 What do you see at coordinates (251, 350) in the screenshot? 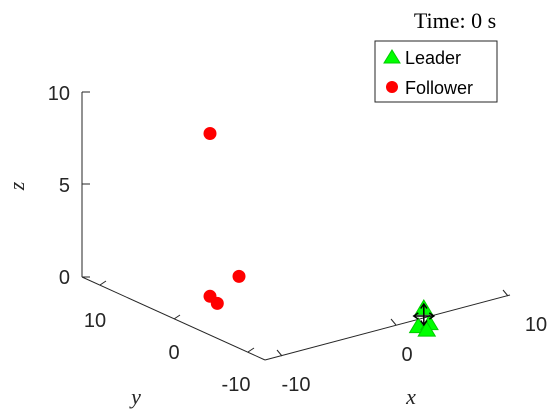
I see `y-tick-neg10` at bounding box center [251, 350].